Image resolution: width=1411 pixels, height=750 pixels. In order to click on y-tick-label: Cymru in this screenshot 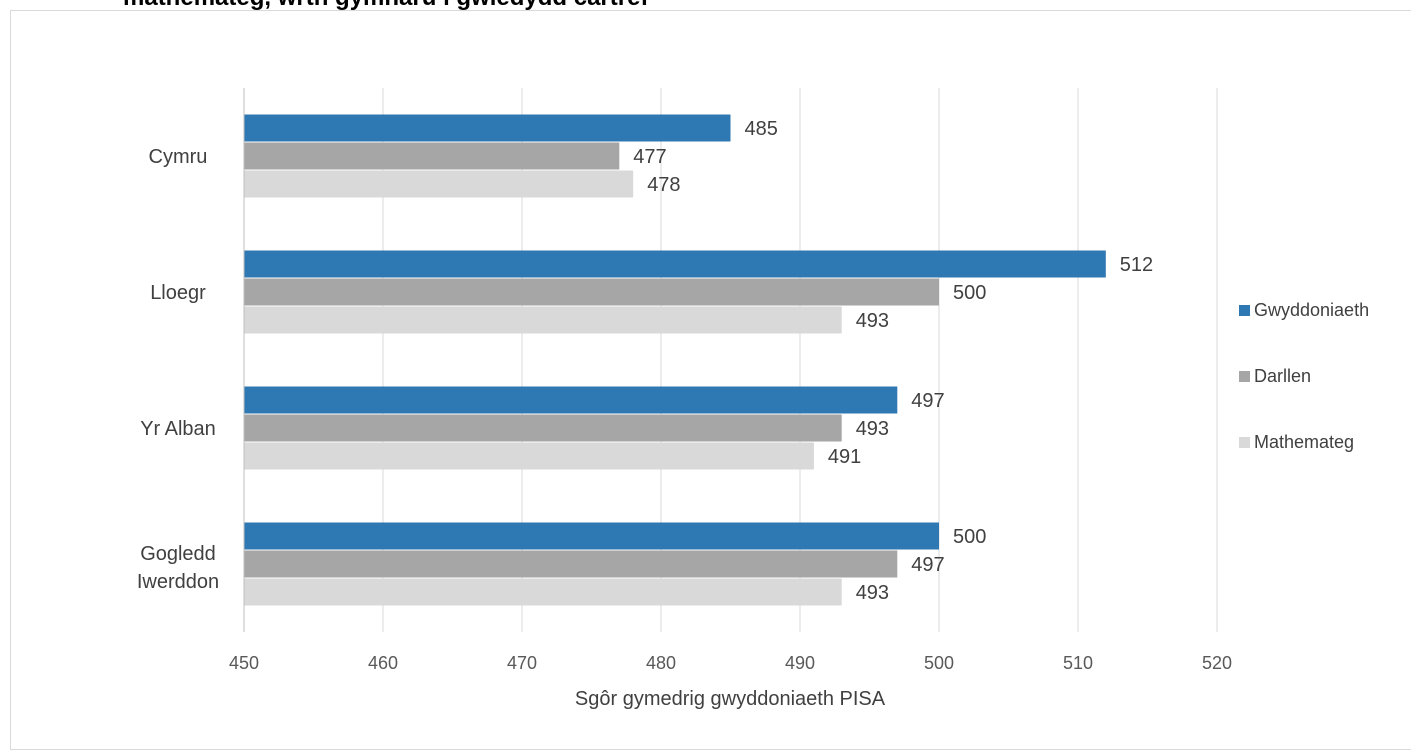, I will do `click(178, 157)`.